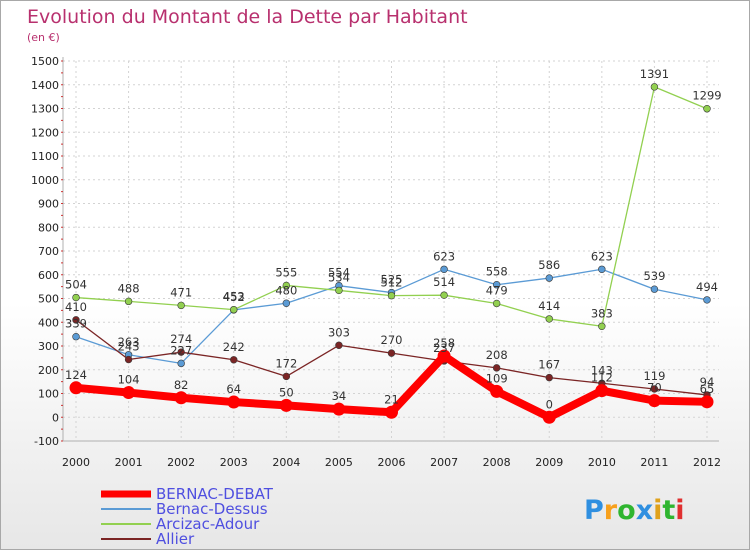  What do you see at coordinates (611, 510) in the screenshot?
I see `logo-letter: r` at bounding box center [611, 510].